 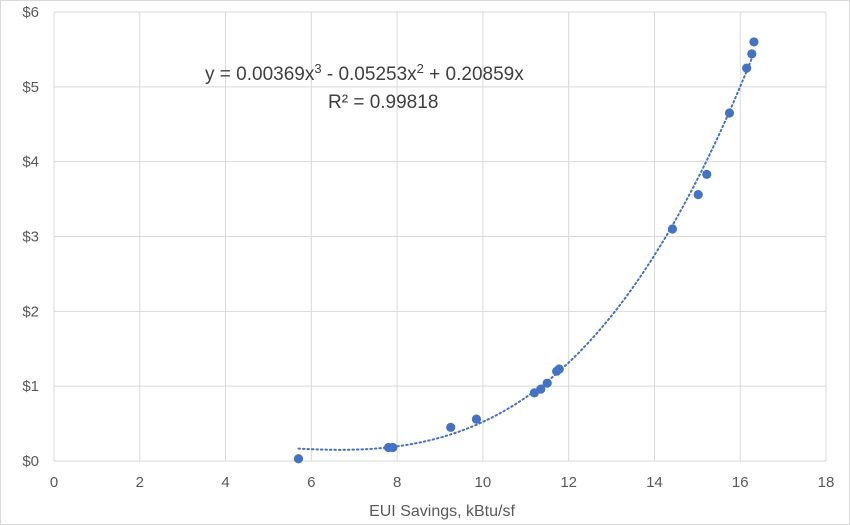 What do you see at coordinates (260, 74) in the screenshot?
I see `equation-prefix: y = 0.00369x` at bounding box center [260, 74].